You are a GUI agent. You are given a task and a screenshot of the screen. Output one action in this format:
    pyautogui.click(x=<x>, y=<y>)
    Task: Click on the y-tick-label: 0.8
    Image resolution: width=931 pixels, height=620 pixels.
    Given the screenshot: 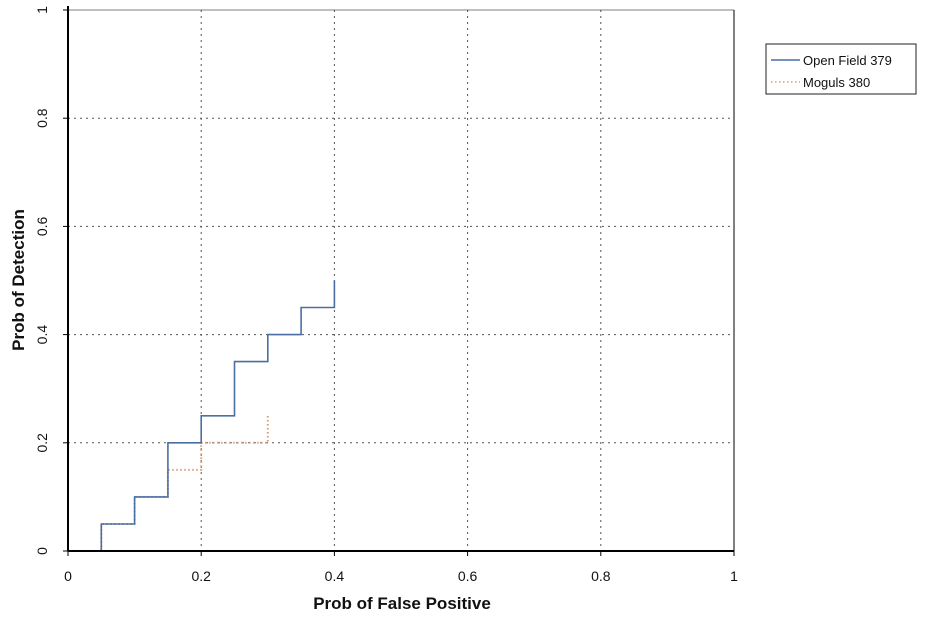 What is the action you would take?
    pyautogui.click(x=42, y=118)
    